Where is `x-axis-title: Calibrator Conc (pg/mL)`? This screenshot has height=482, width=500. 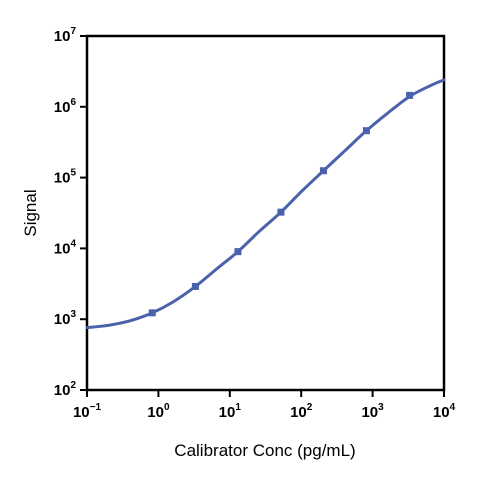 x-axis-title: Calibrator Conc (pg/mL) is located at coordinates (264, 450).